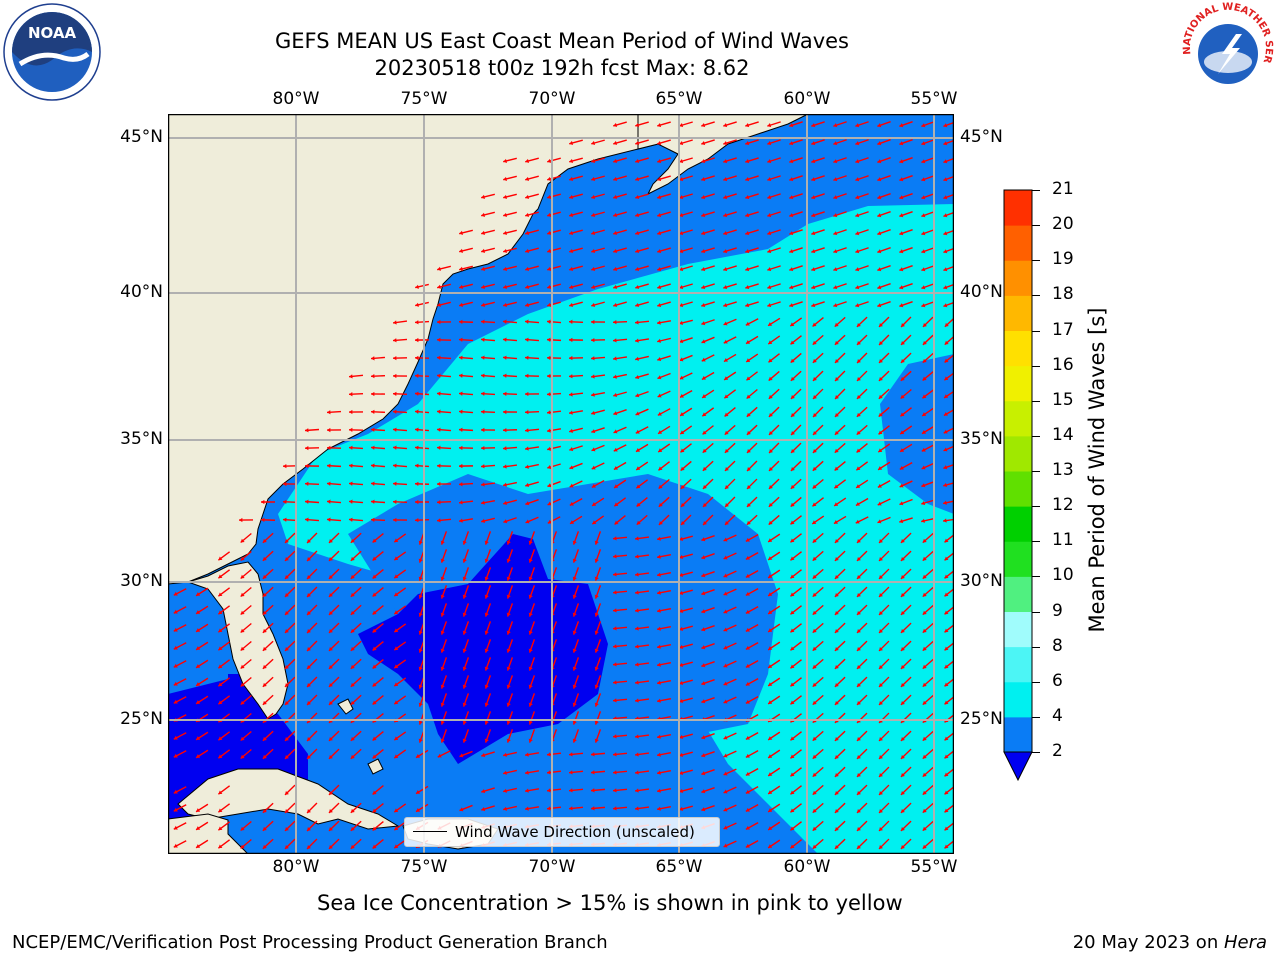 This screenshot has height=960, width=1280. Describe the element at coordinates (1063, 189) in the screenshot. I see `colorbar-tick-label: 21` at that location.